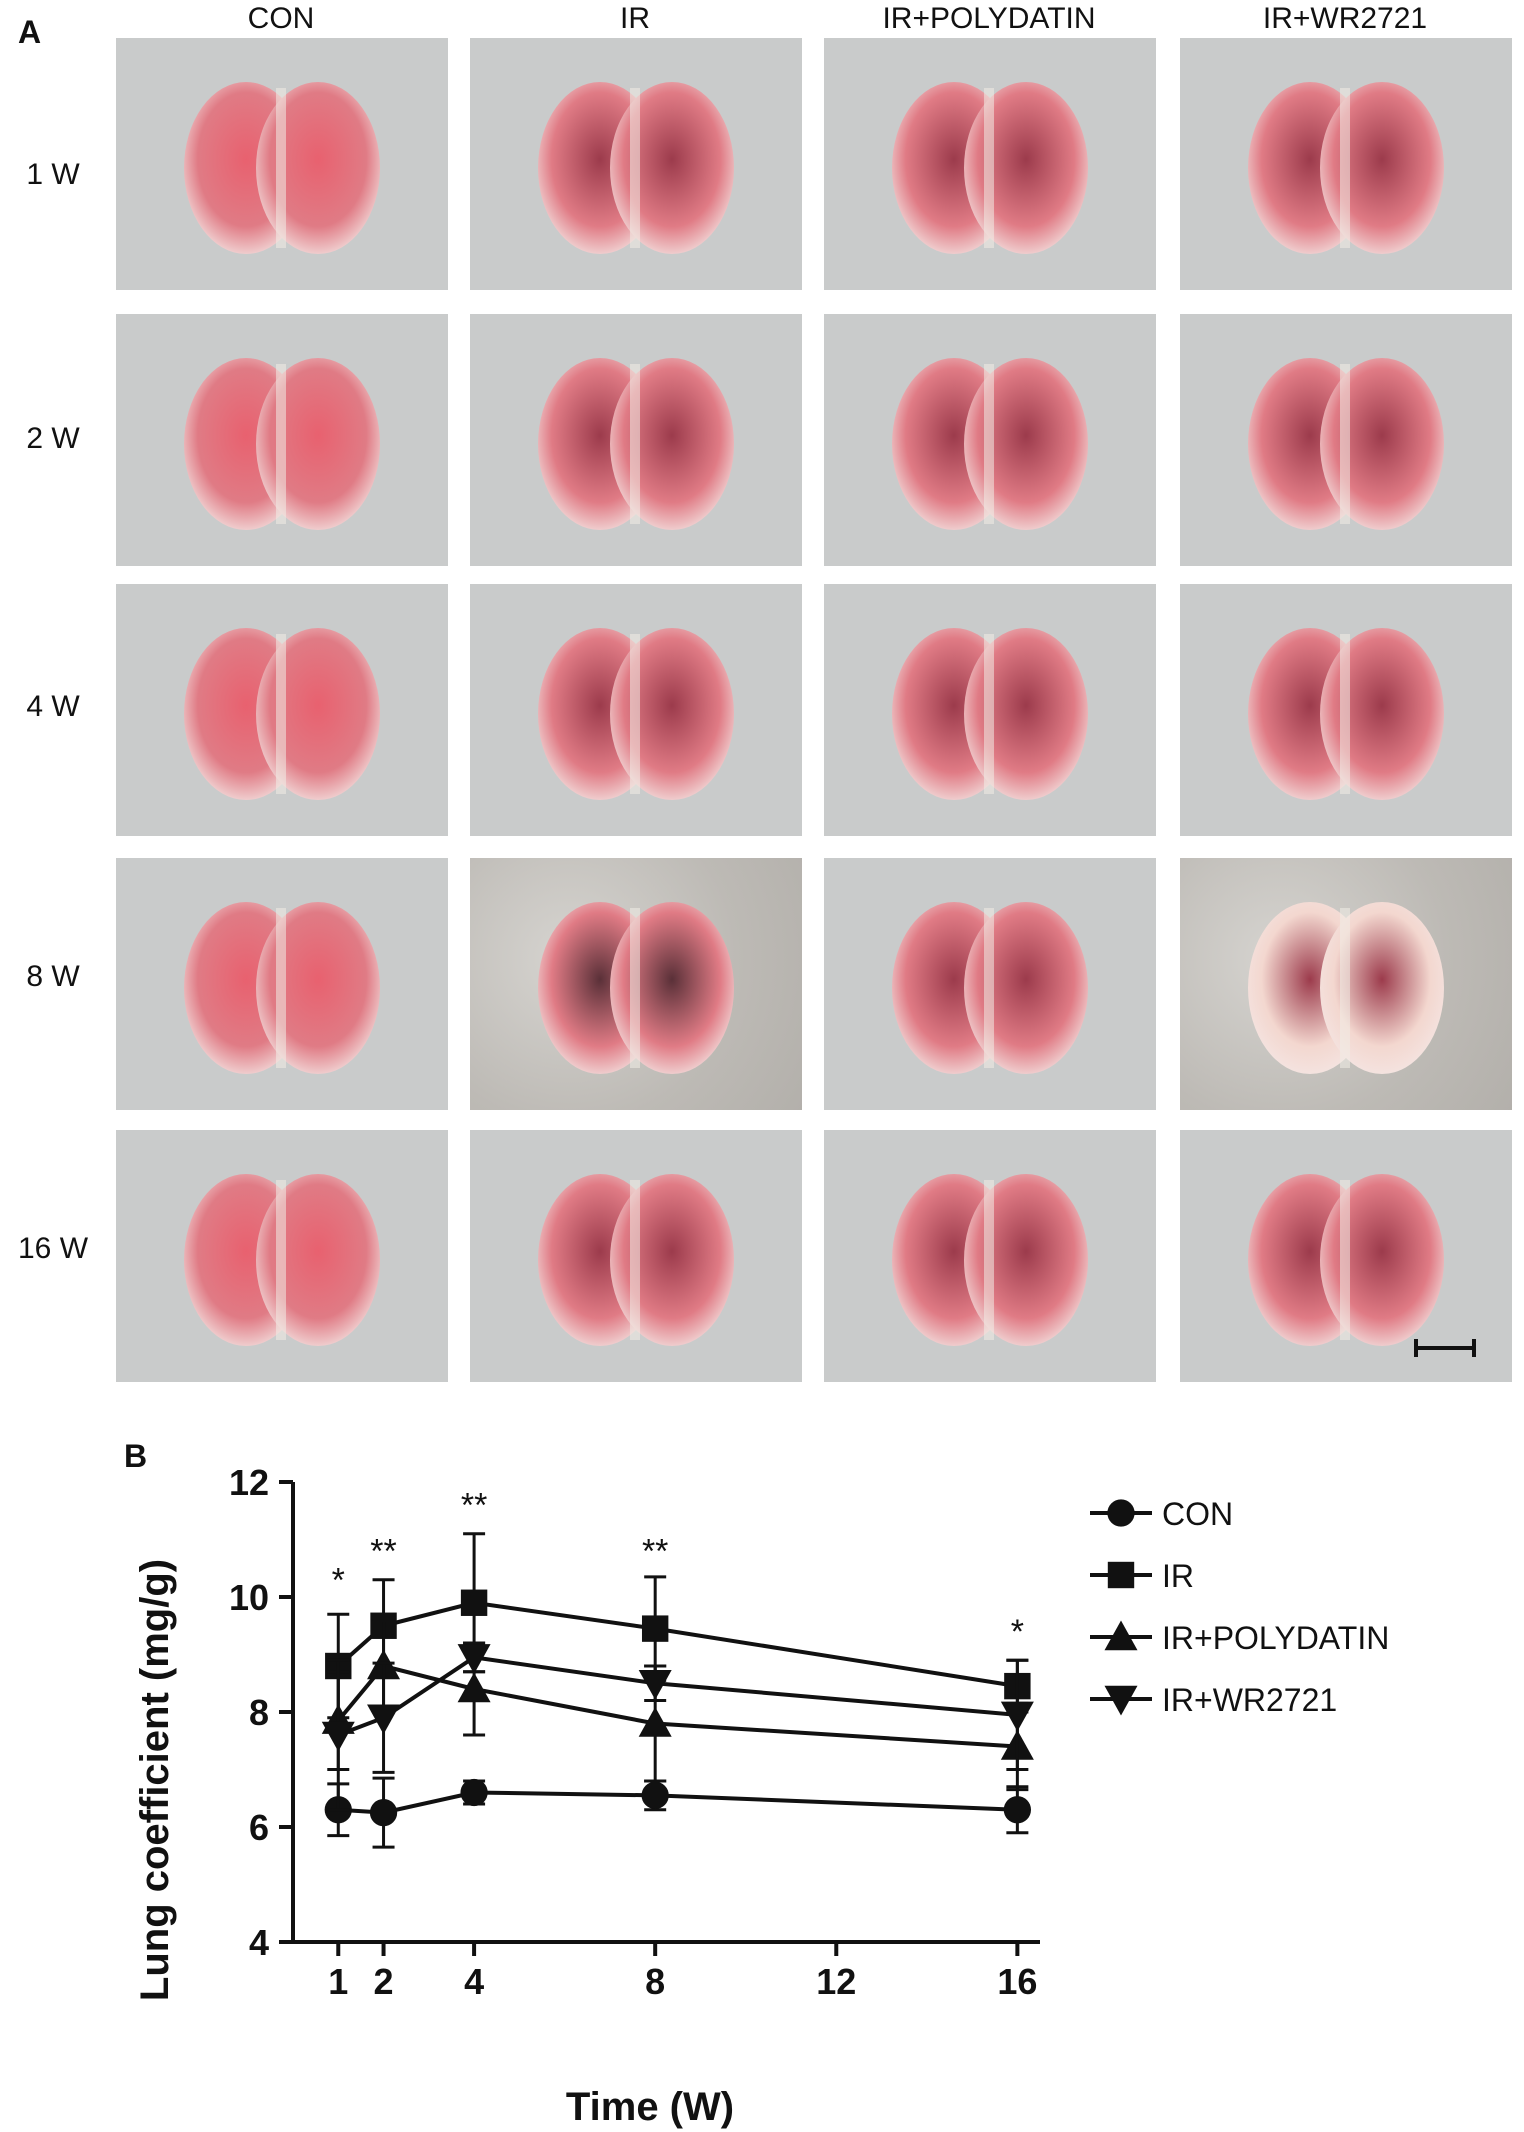 The height and width of the screenshot is (2132, 1524). I want to click on legend-entry-con: CON, so click(1161, 1514).